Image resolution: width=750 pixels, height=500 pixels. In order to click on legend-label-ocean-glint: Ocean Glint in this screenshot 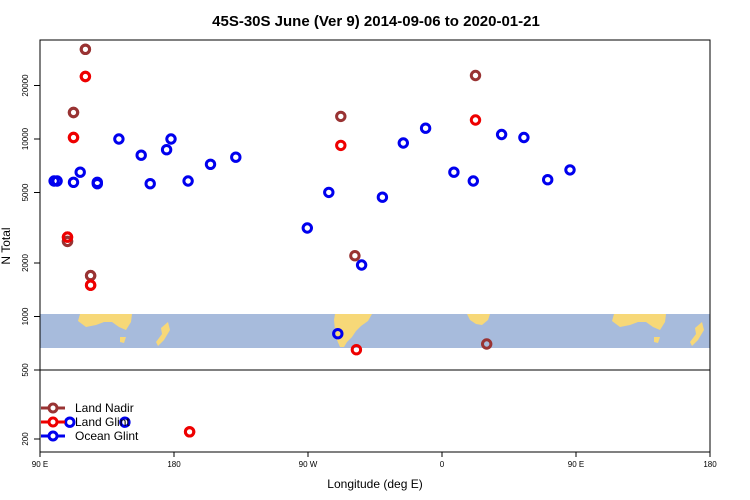, I will do `click(107, 436)`.